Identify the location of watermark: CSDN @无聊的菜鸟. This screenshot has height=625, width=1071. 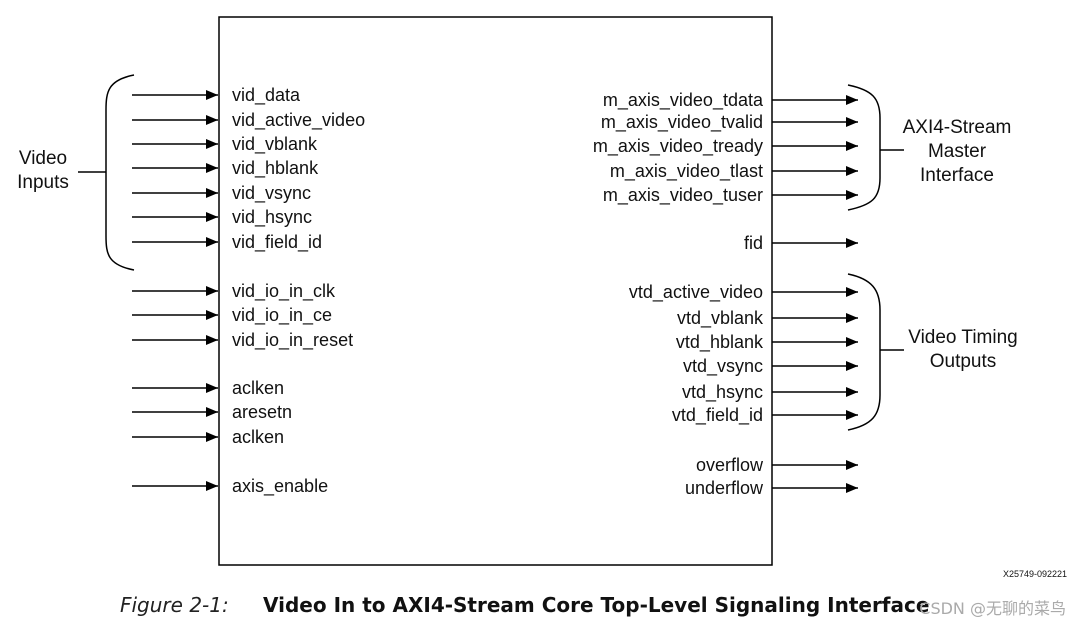
(992, 608).